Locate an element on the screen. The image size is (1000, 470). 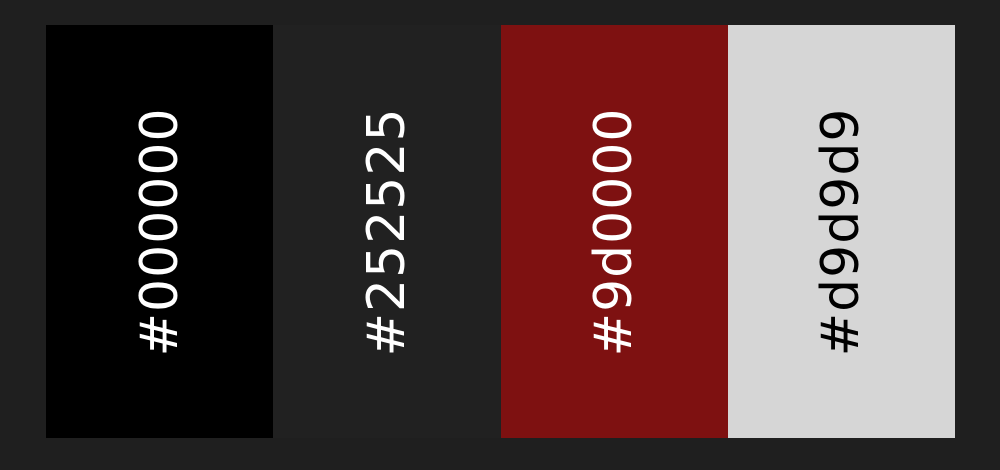
color-hex-label: #000000 is located at coordinates (159, 231).